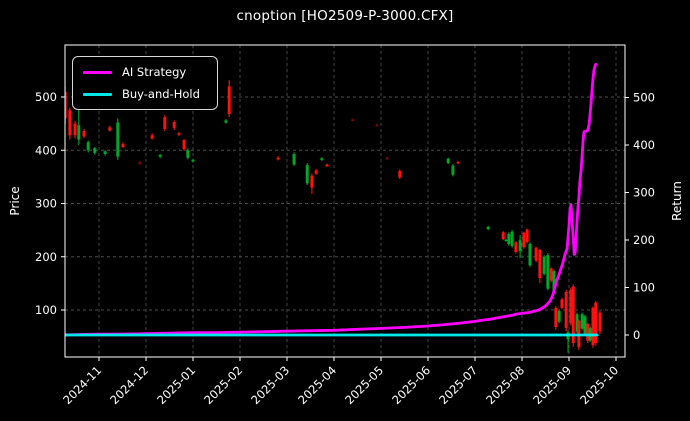  I want to click on ai-strategy-label: AI Strategy, so click(154, 72).